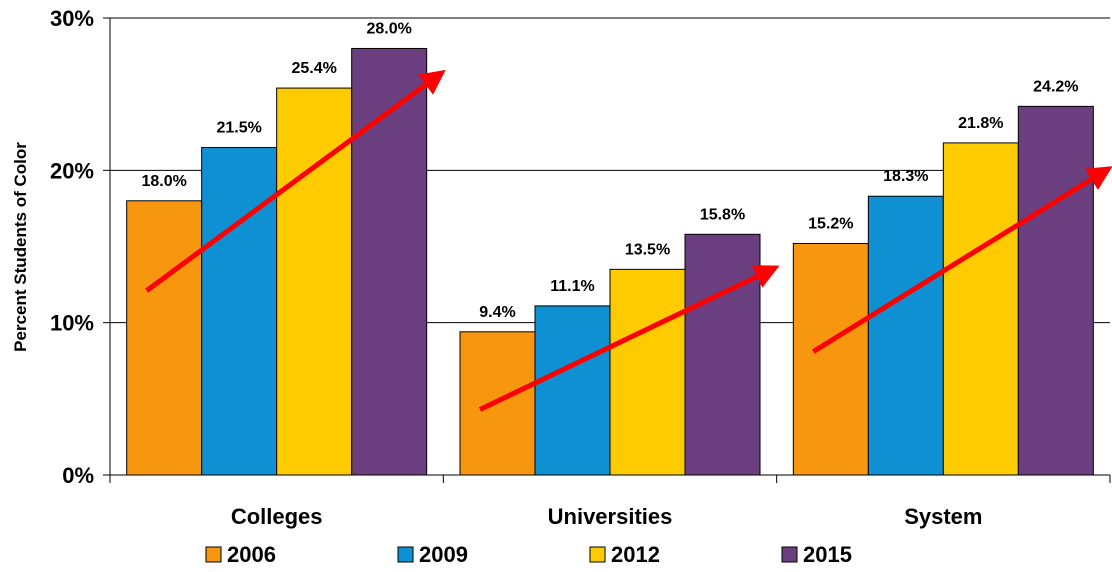 The width and height of the screenshot is (1112, 572). What do you see at coordinates (1055, 86) in the screenshot?
I see `data-label: 24.2%` at bounding box center [1055, 86].